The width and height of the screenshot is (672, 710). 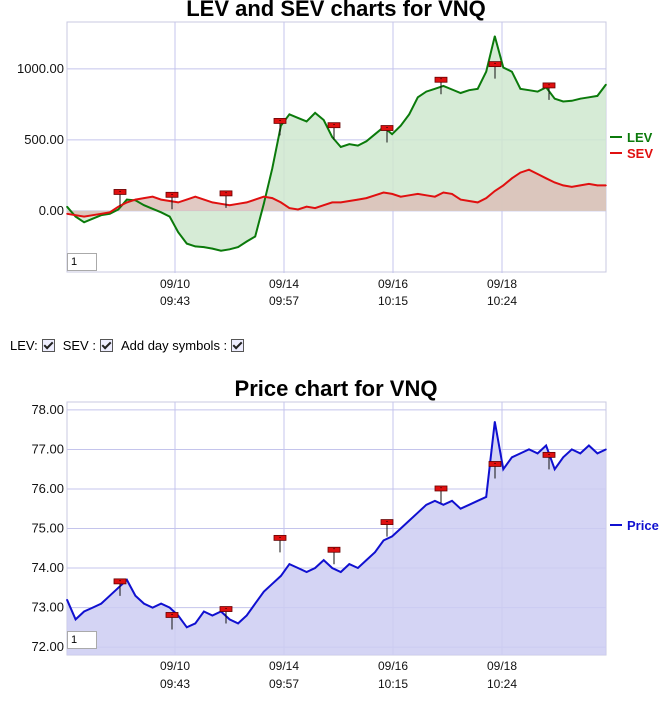 What do you see at coordinates (175, 284) in the screenshot?
I see `lev-x-tick-date: 09/10` at bounding box center [175, 284].